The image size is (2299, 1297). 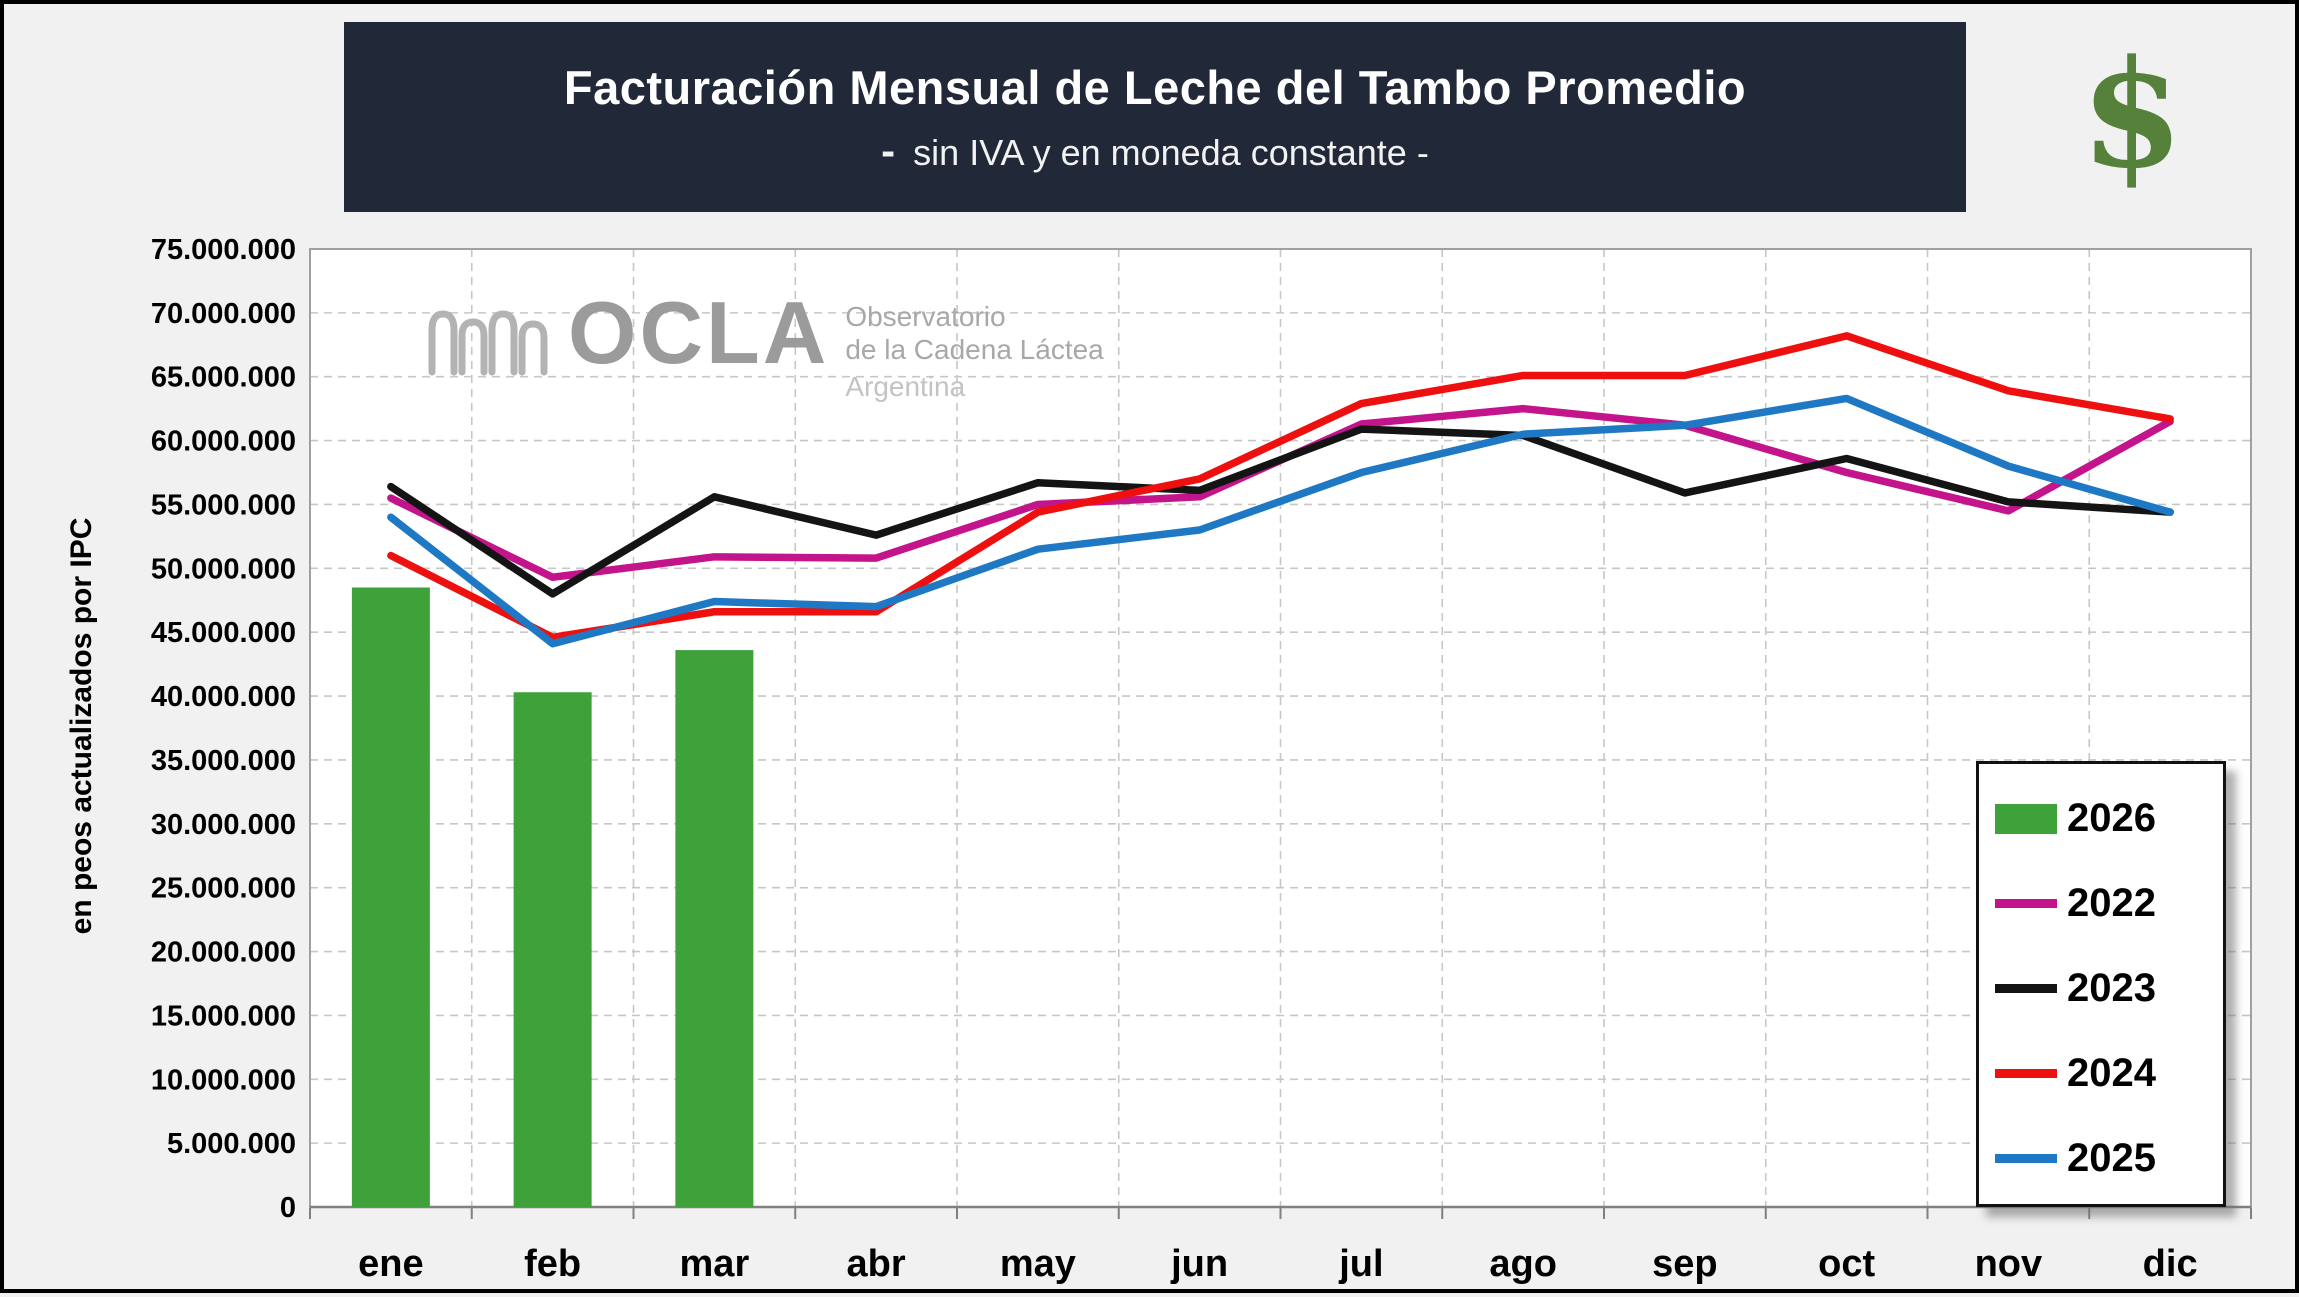 I want to click on series-2026, so click(x=552, y=897).